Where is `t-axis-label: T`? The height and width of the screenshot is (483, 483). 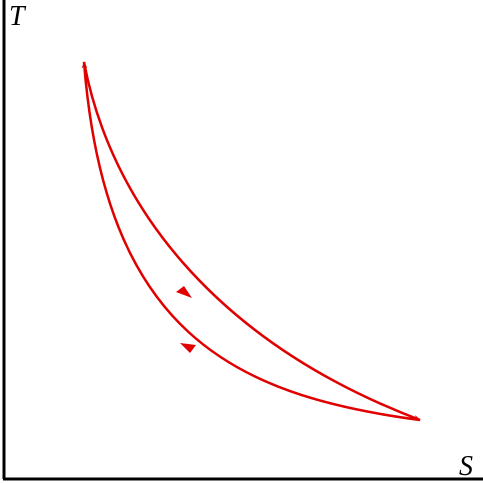 t-axis-label: T is located at coordinates (18, 16).